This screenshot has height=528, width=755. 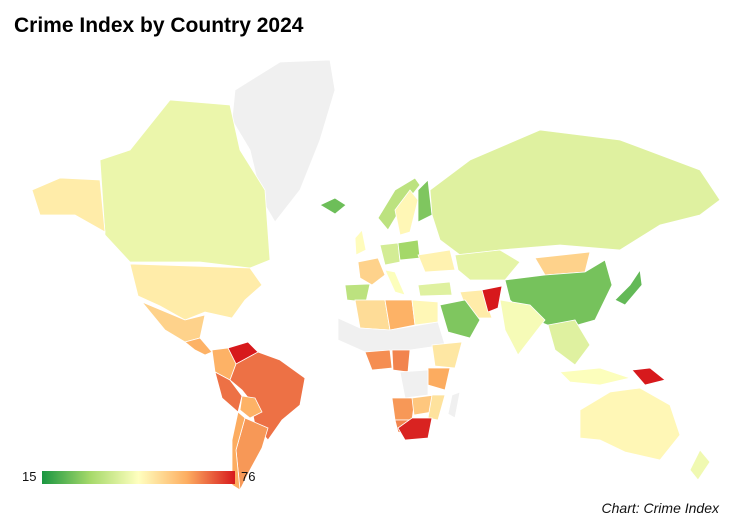 I want to click on region-kenya: Kenya: 61, so click(x=439, y=379).